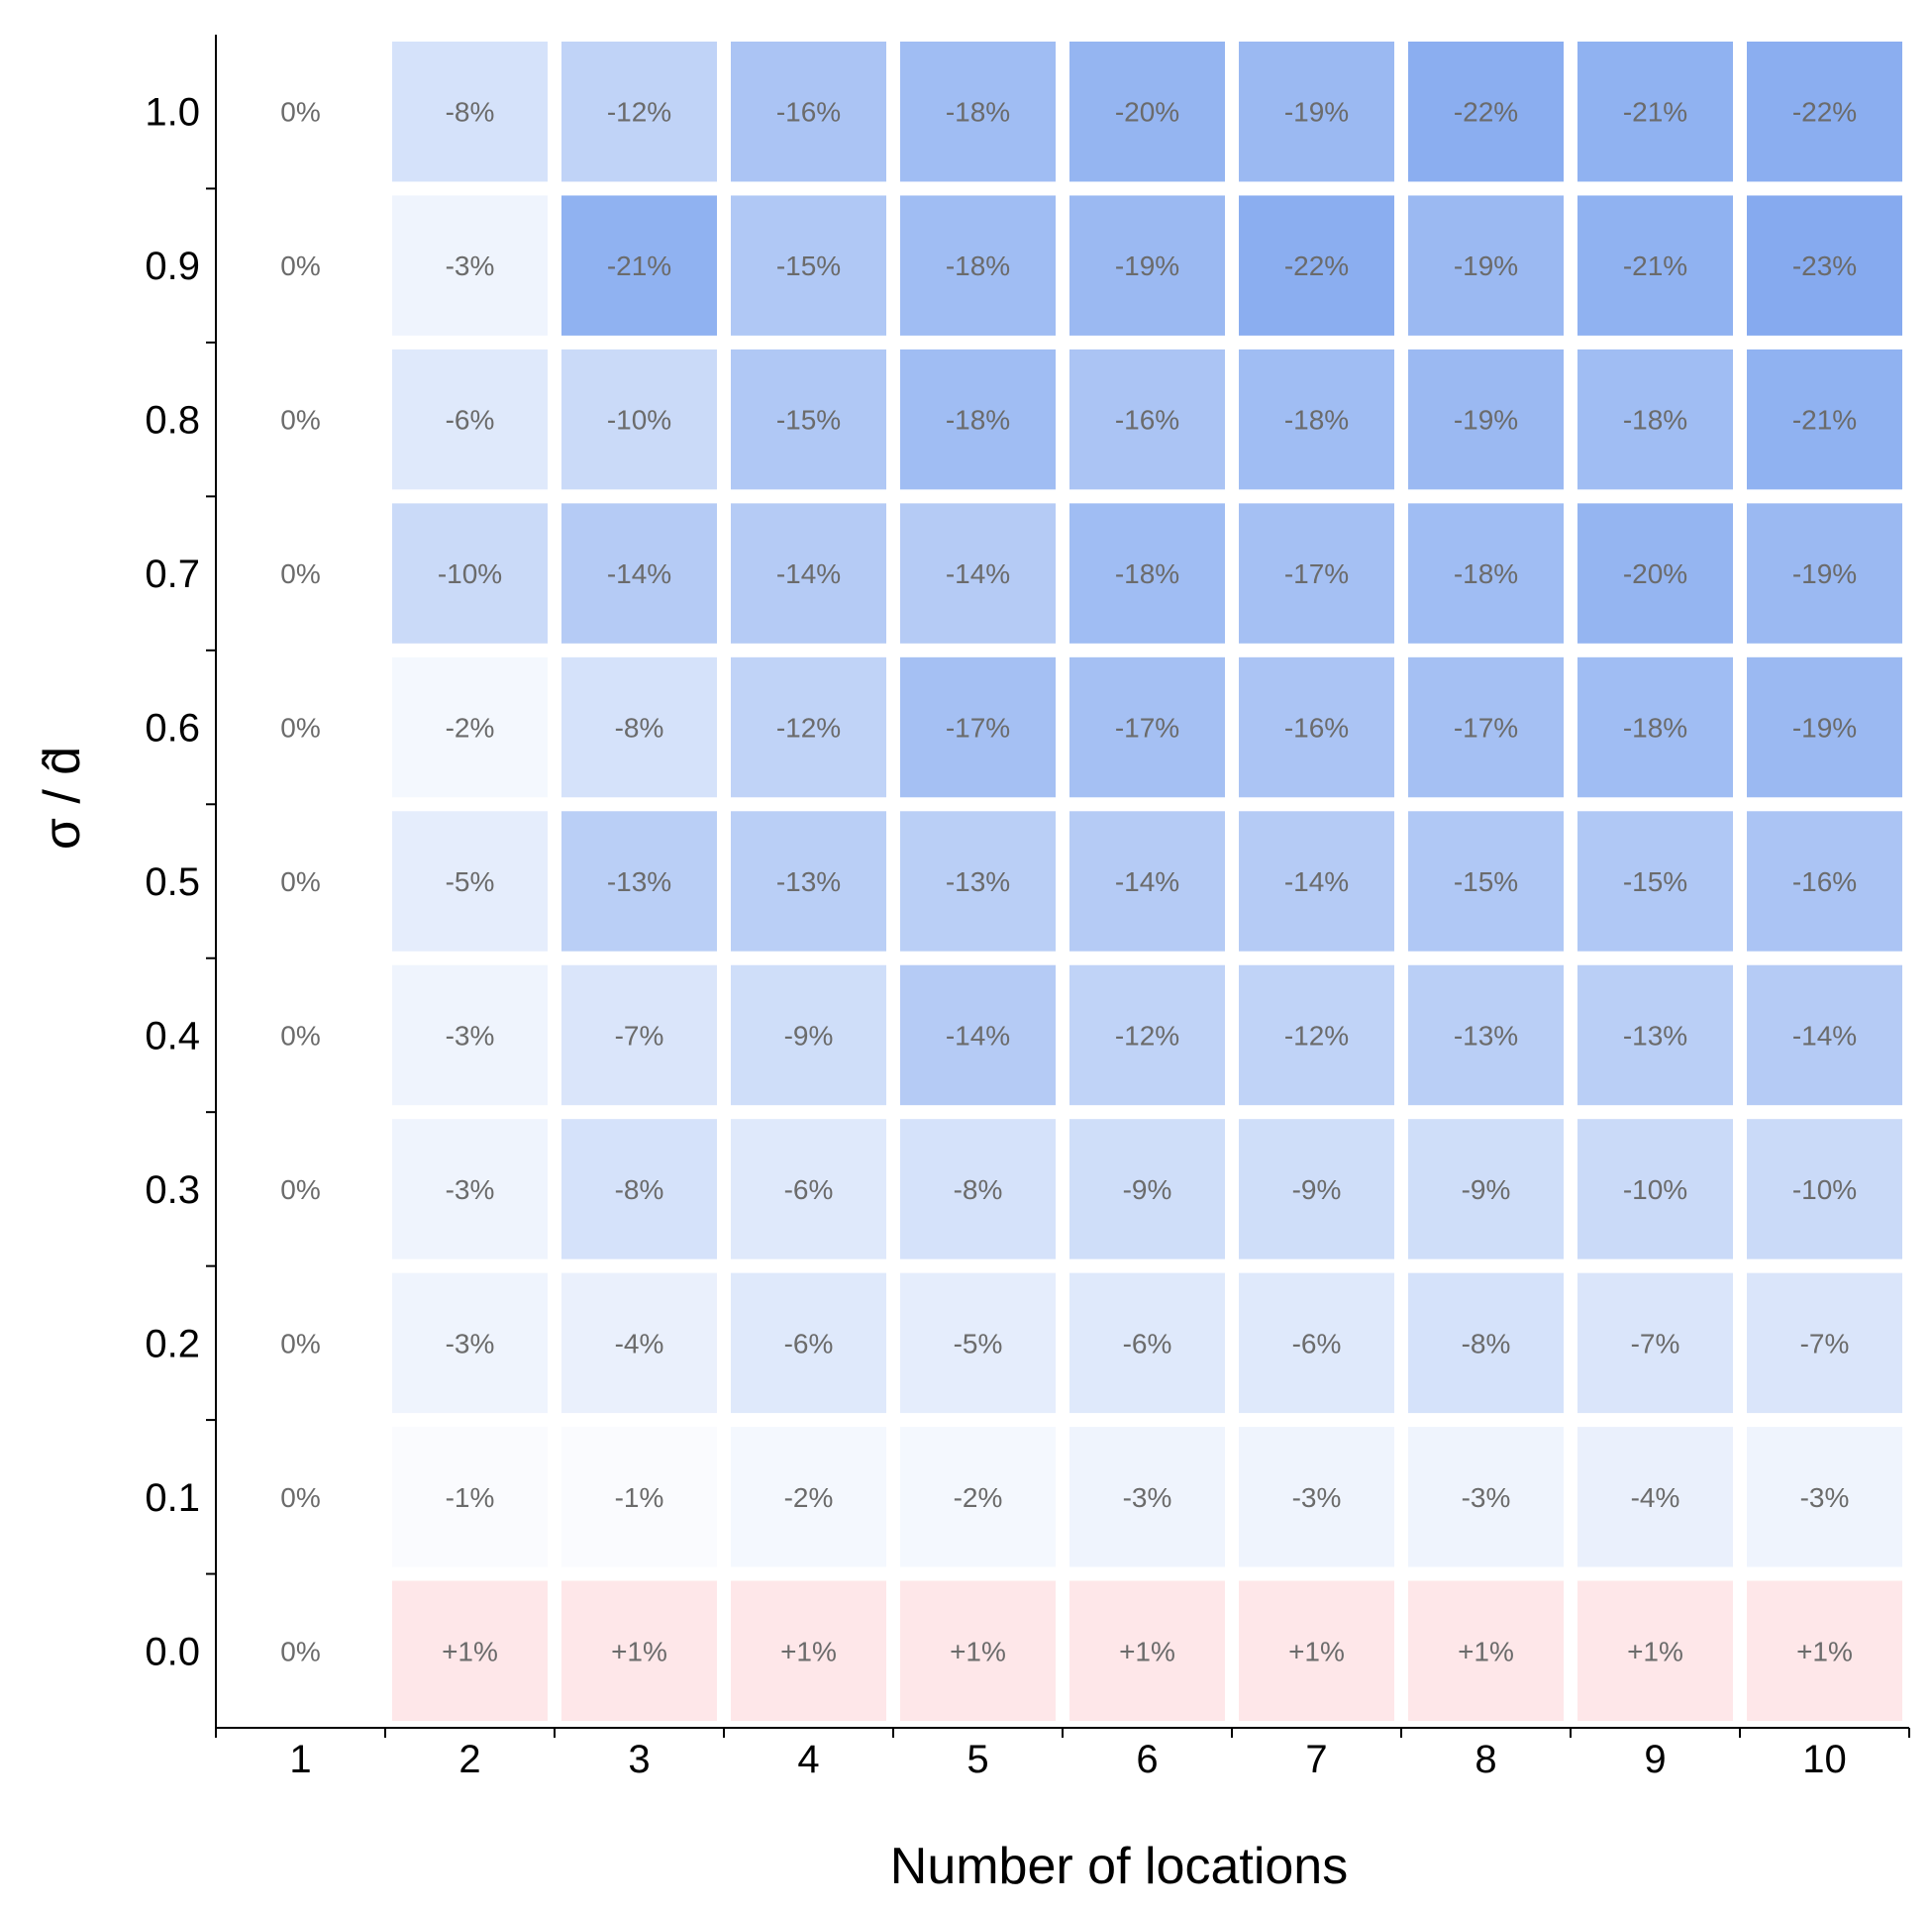 This screenshot has width=1932, height=1910. I want to click on x-ticks: 1 2 3 4 5 6 7 8 9 10, so click(1062, 1754).